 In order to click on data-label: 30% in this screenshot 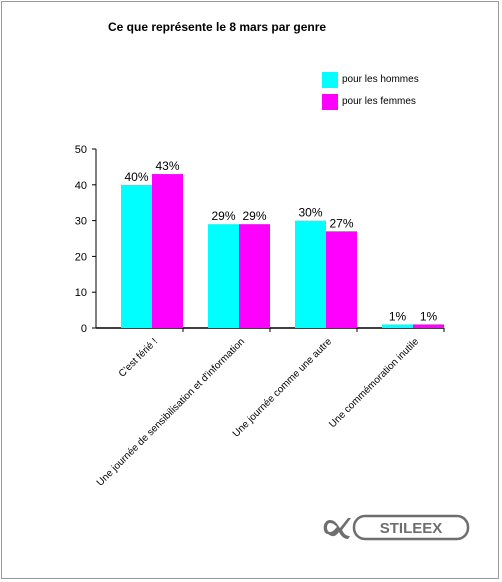, I will do `click(310, 213)`.